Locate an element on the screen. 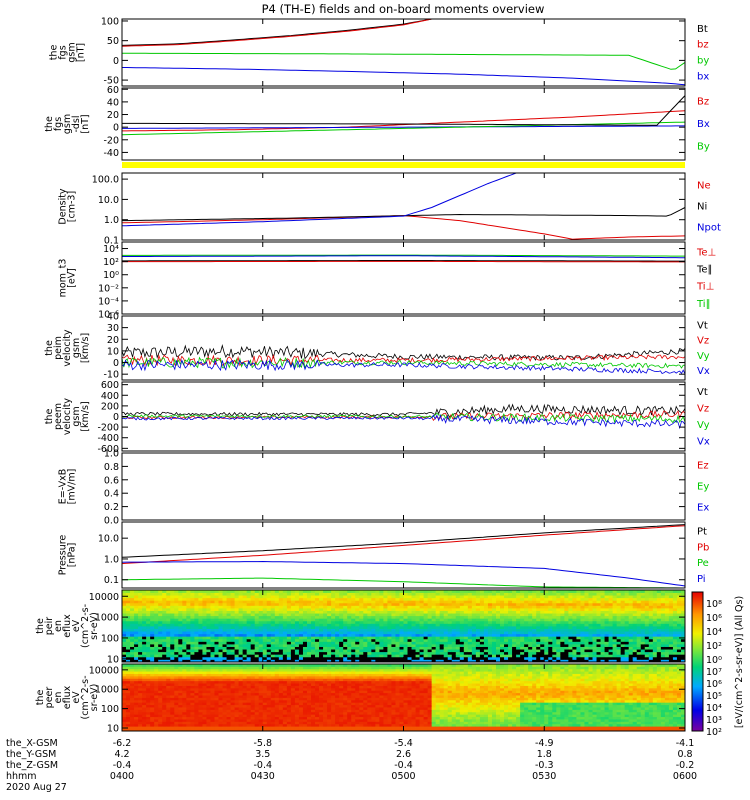 The image size is (750, 800). peem-velocity-legend-0: Vt is located at coordinates (702, 392).